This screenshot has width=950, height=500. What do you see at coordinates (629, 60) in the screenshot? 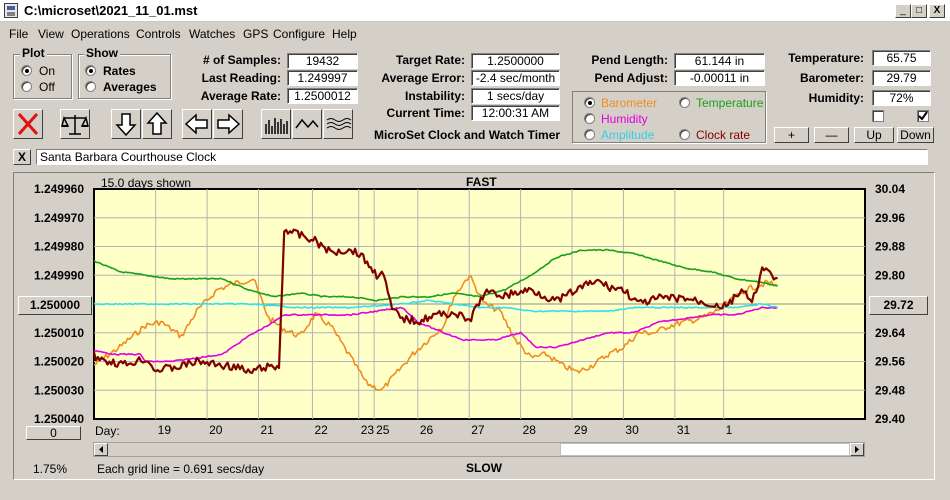
I see `pend-length-label: Pend Length:` at bounding box center [629, 60].